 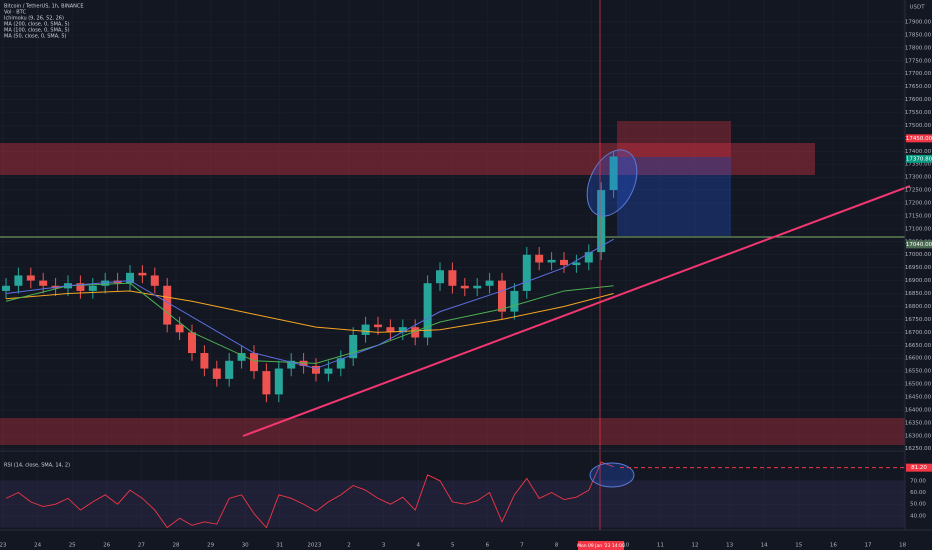 I want to click on time-tick-label: 23, so click(x=3, y=546).